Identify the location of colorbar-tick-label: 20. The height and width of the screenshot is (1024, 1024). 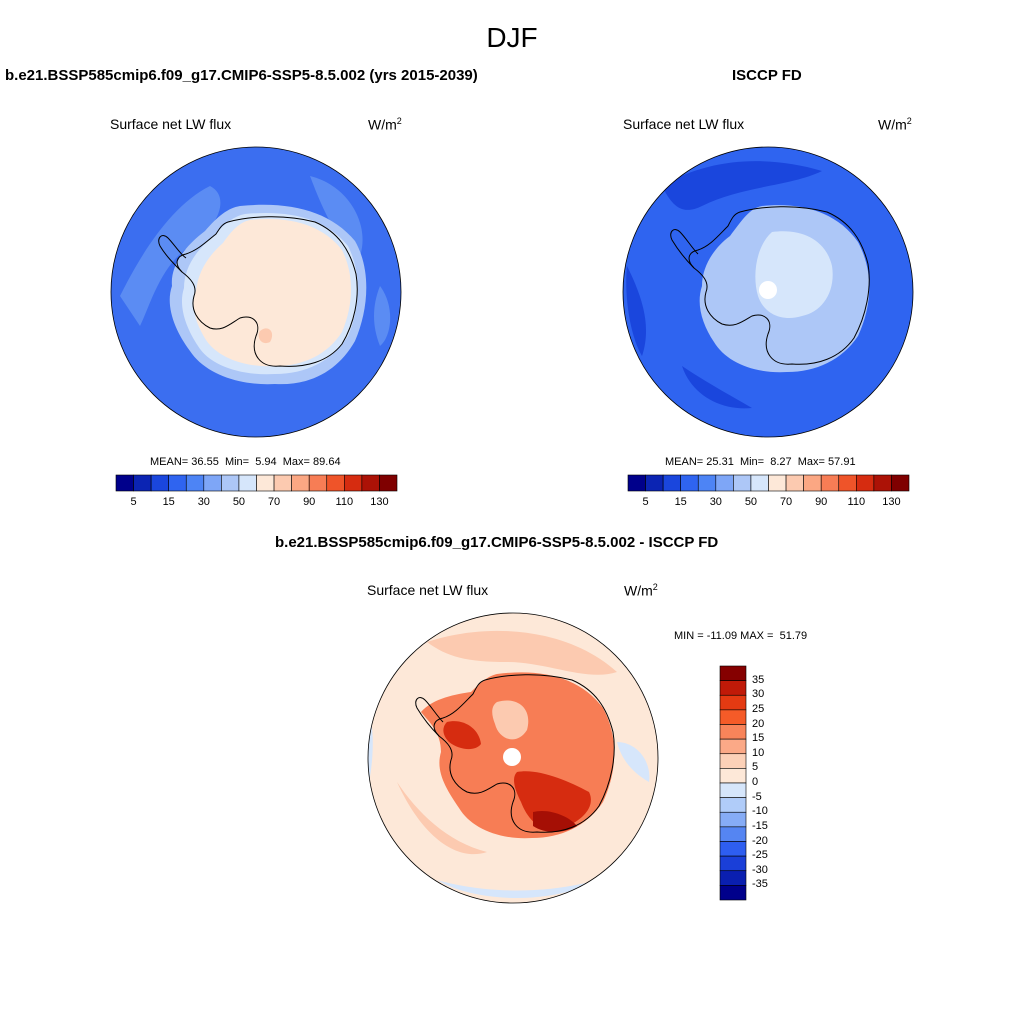
(758, 723).